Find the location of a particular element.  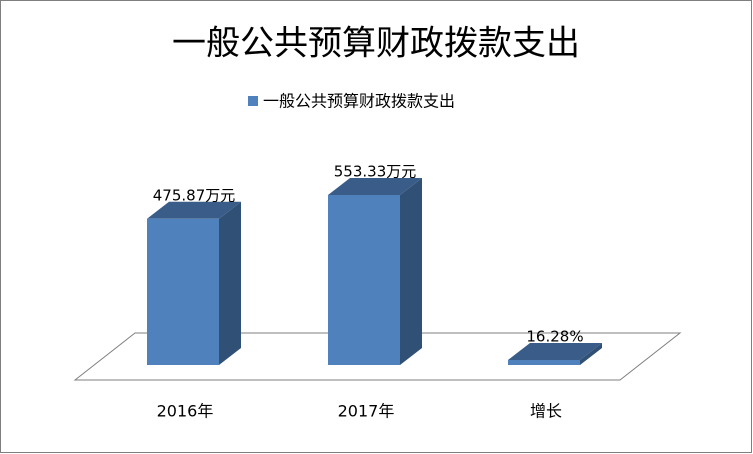

x-tick-label: 2016年 is located at coordinates (185, 411).